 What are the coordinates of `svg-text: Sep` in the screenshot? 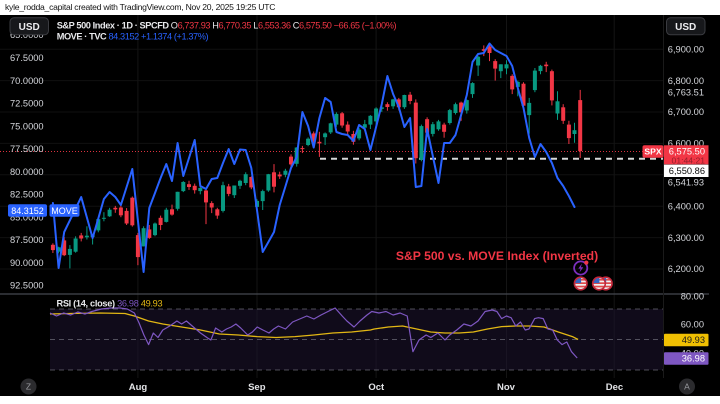 It's located at (257, 387).